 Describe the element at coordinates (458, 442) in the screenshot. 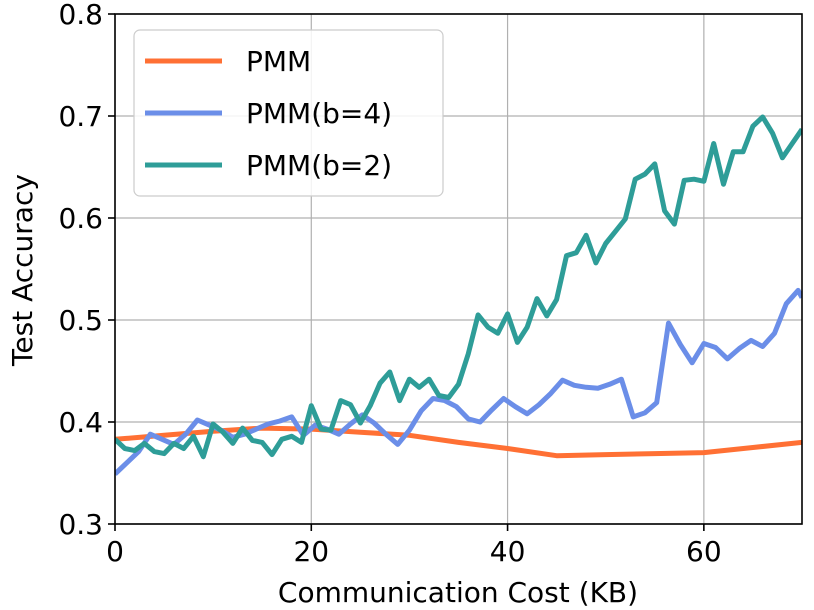

I see `series-line-pmm` at that location.